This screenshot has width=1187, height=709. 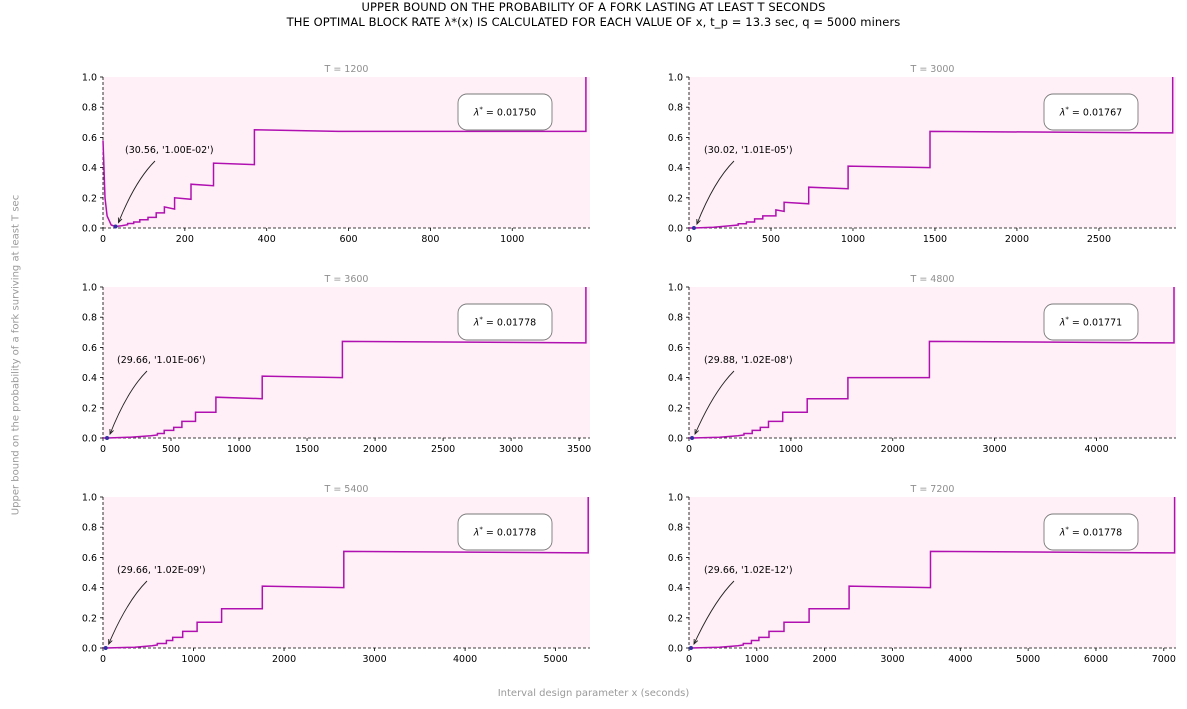 I want to click on min-point-annotation: (29.66, '1.01E-06'), so click(x=161, y=360).